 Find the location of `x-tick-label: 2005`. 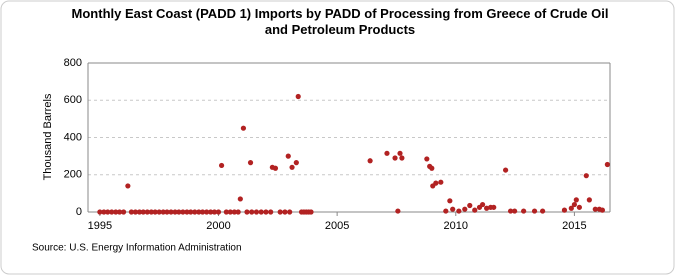

x-tick-label: 2005 is located at coordinates (337, 226).